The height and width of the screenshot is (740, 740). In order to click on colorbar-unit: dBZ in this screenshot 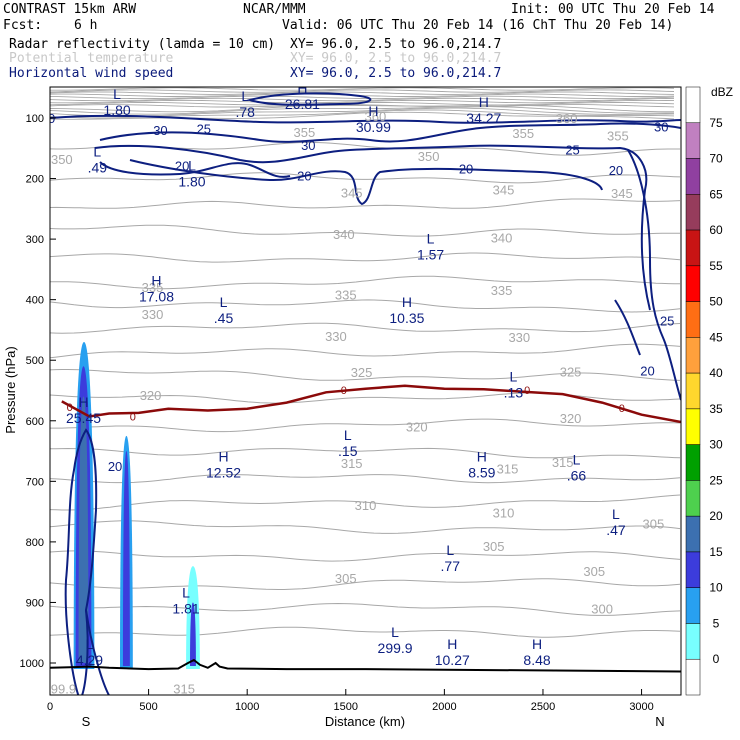, I will do `click(722, 92)`.